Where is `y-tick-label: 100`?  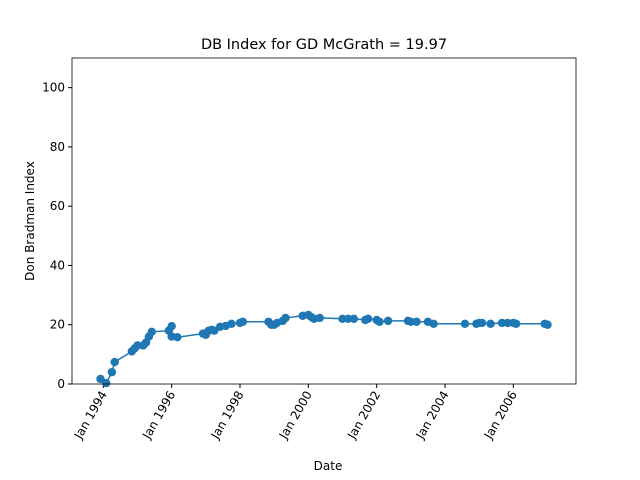 y-tick-label: 100 is located at coordinates (53, 88).